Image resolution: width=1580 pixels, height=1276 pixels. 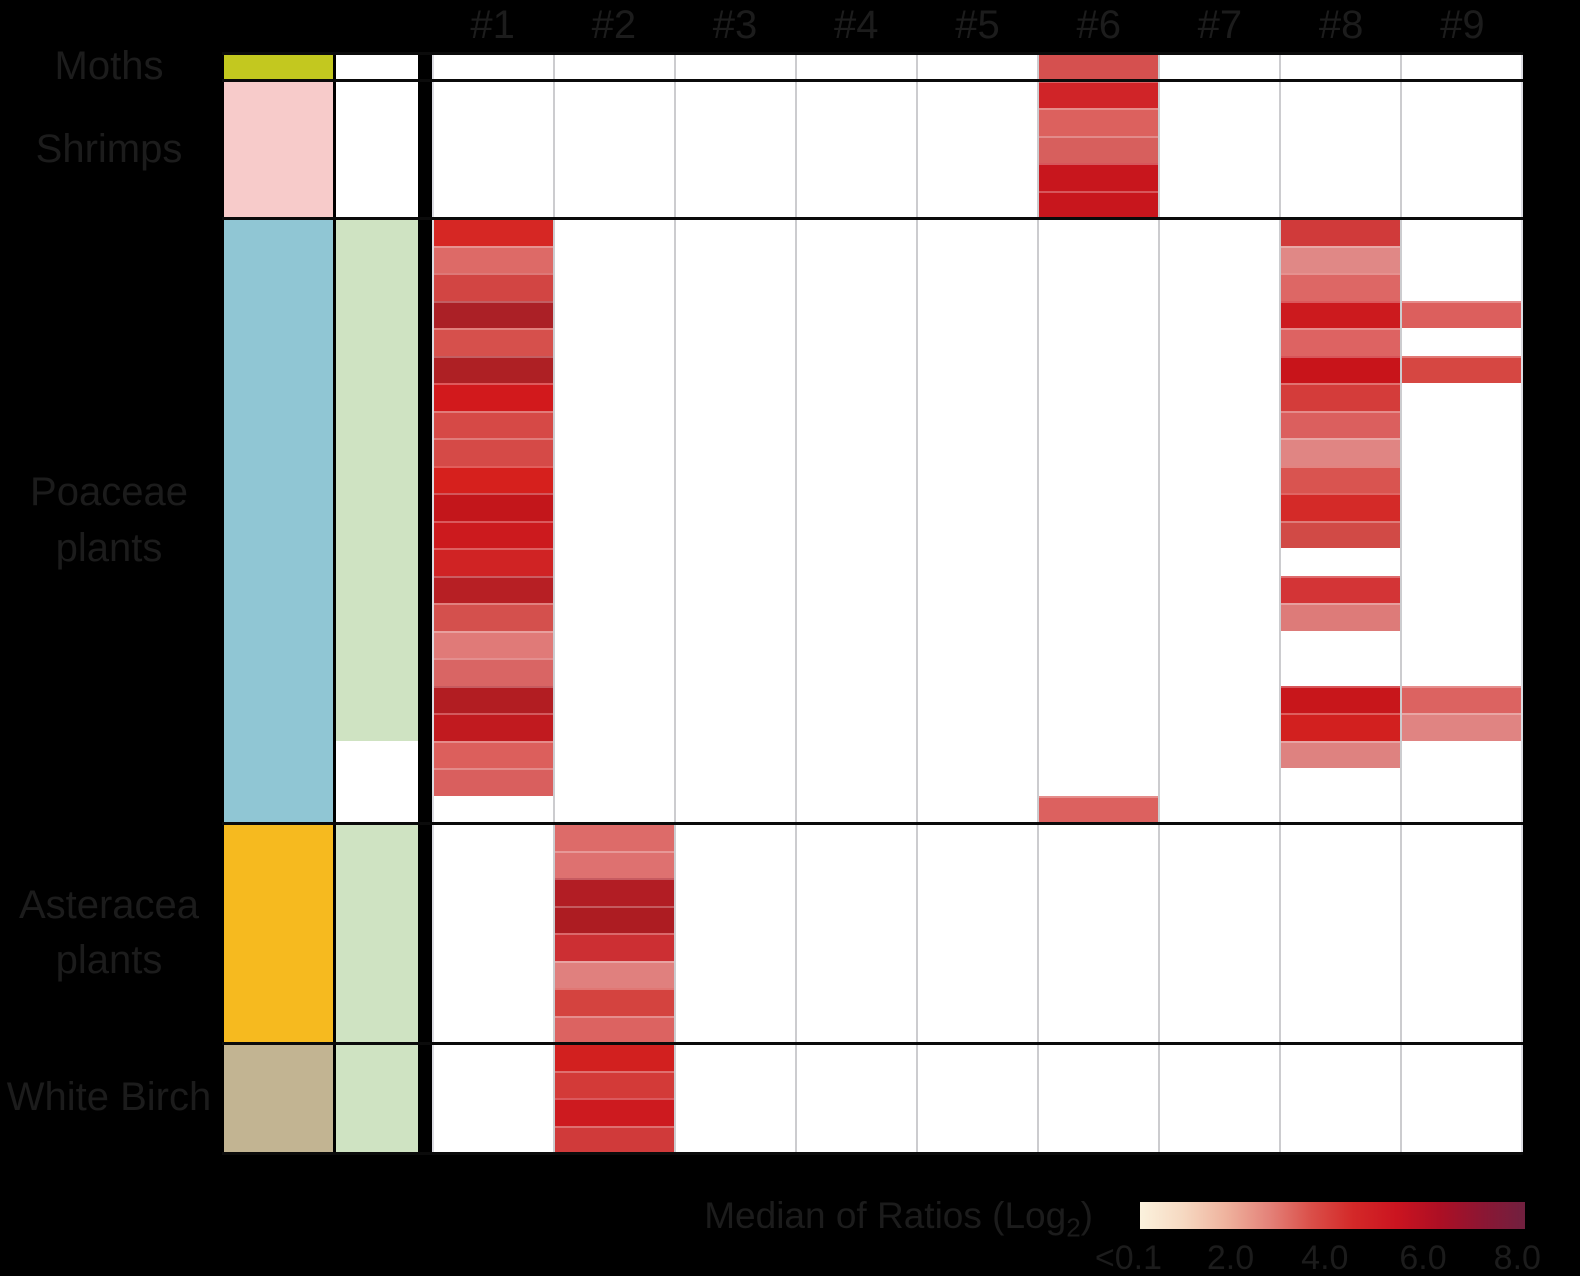 What do you see at coordinates (1341, 25) in the screenshot?
I see `column-header: #8` at bounding box center [1341, 25].